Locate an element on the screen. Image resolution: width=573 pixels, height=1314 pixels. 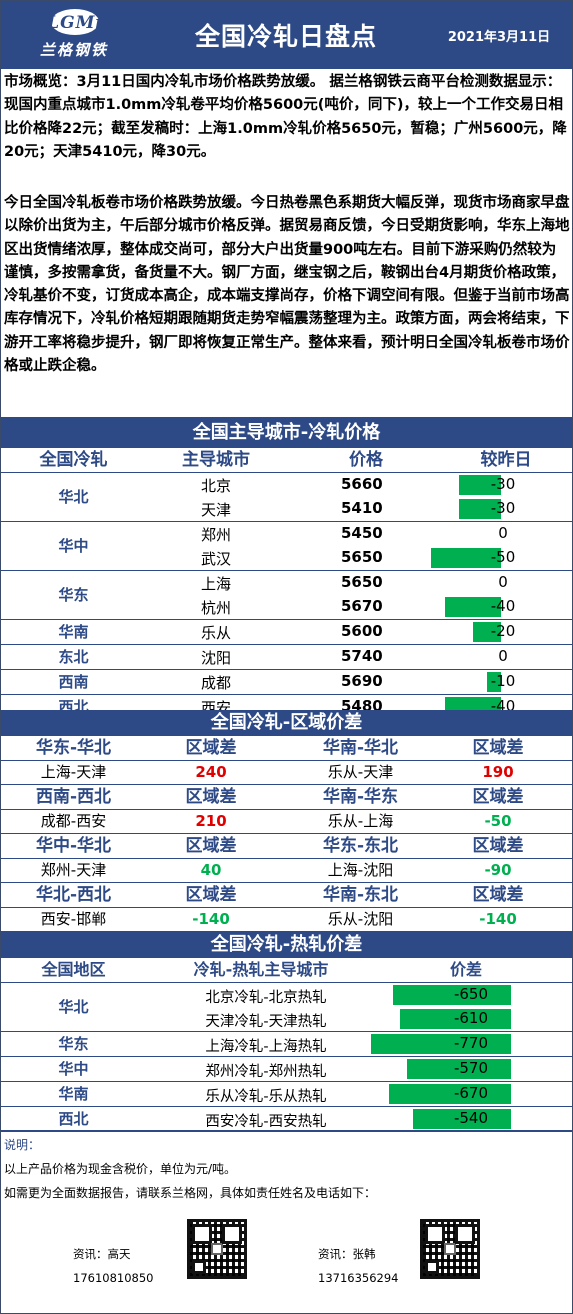
city-name: 沈阳 is located at coordinates (215, 658).